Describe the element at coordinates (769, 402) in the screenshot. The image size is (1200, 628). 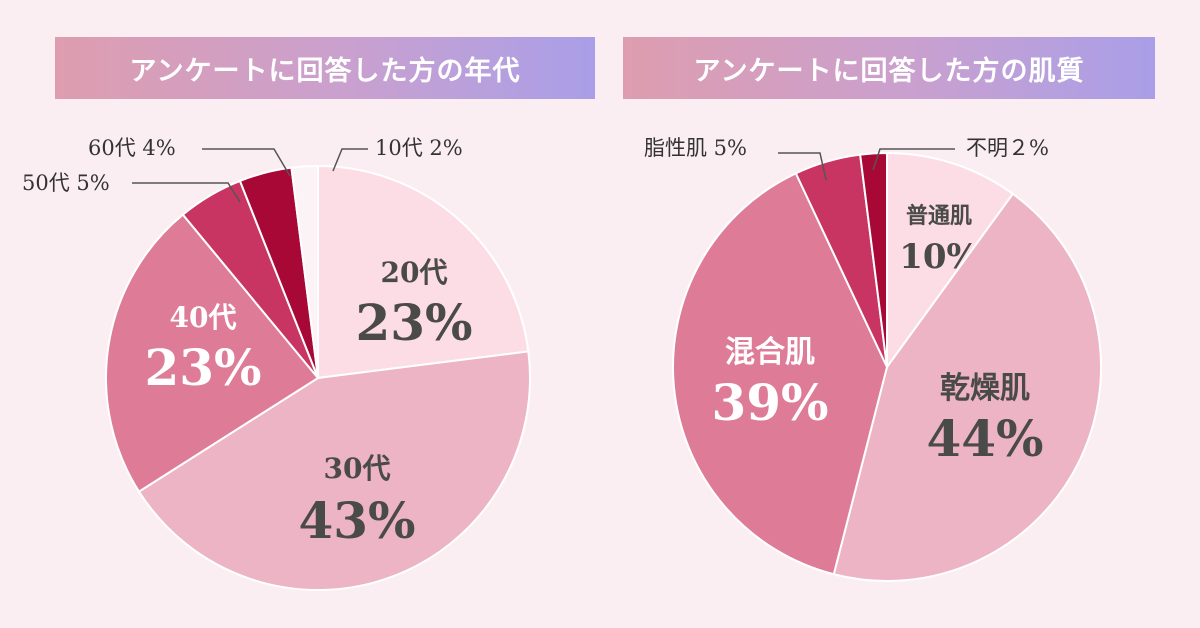
I see `slice-percent-label: 39%` at that location.